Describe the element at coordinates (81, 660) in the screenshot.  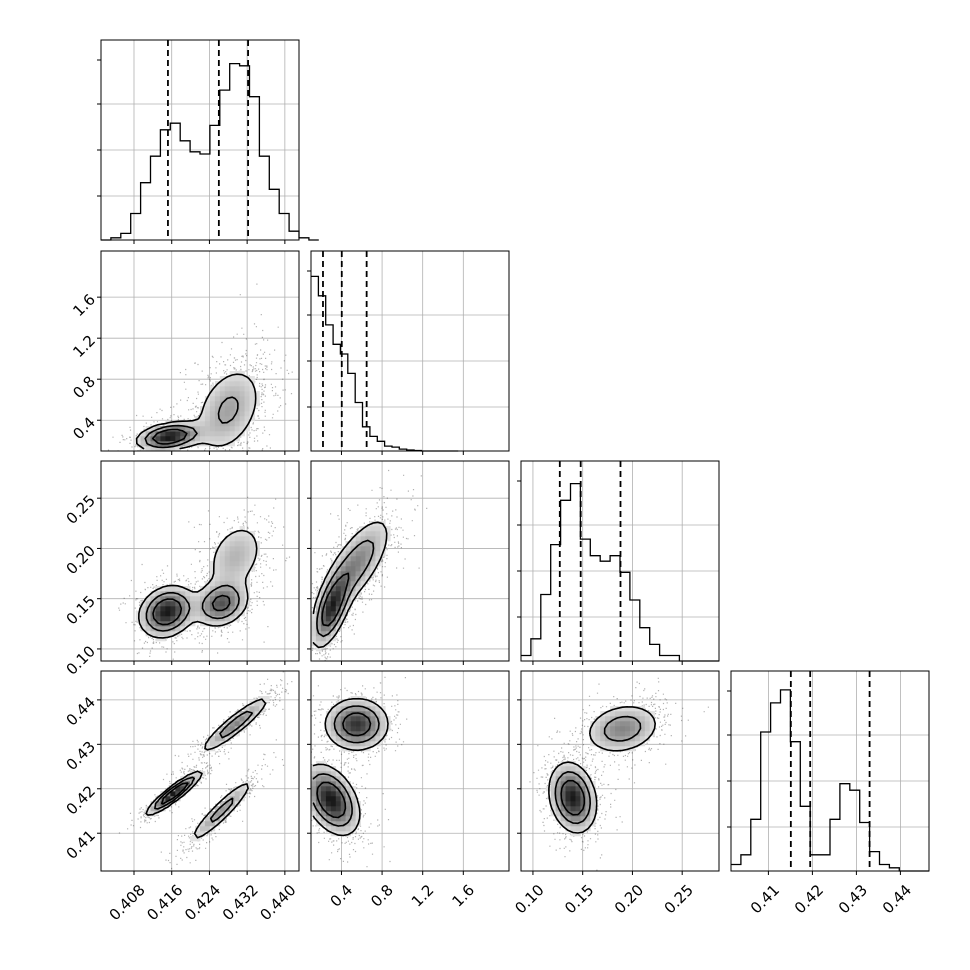
I see `y-tick-label: 0.10` at that location.